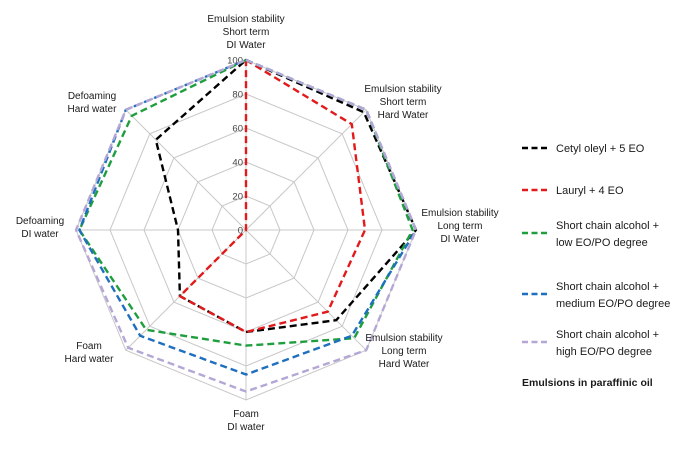 This screenshot has height=452, width=699. Describe the element at coordinates (590, 191) in the screenshot. I see `legend-label: Lauryl + 4 EO` at that location.